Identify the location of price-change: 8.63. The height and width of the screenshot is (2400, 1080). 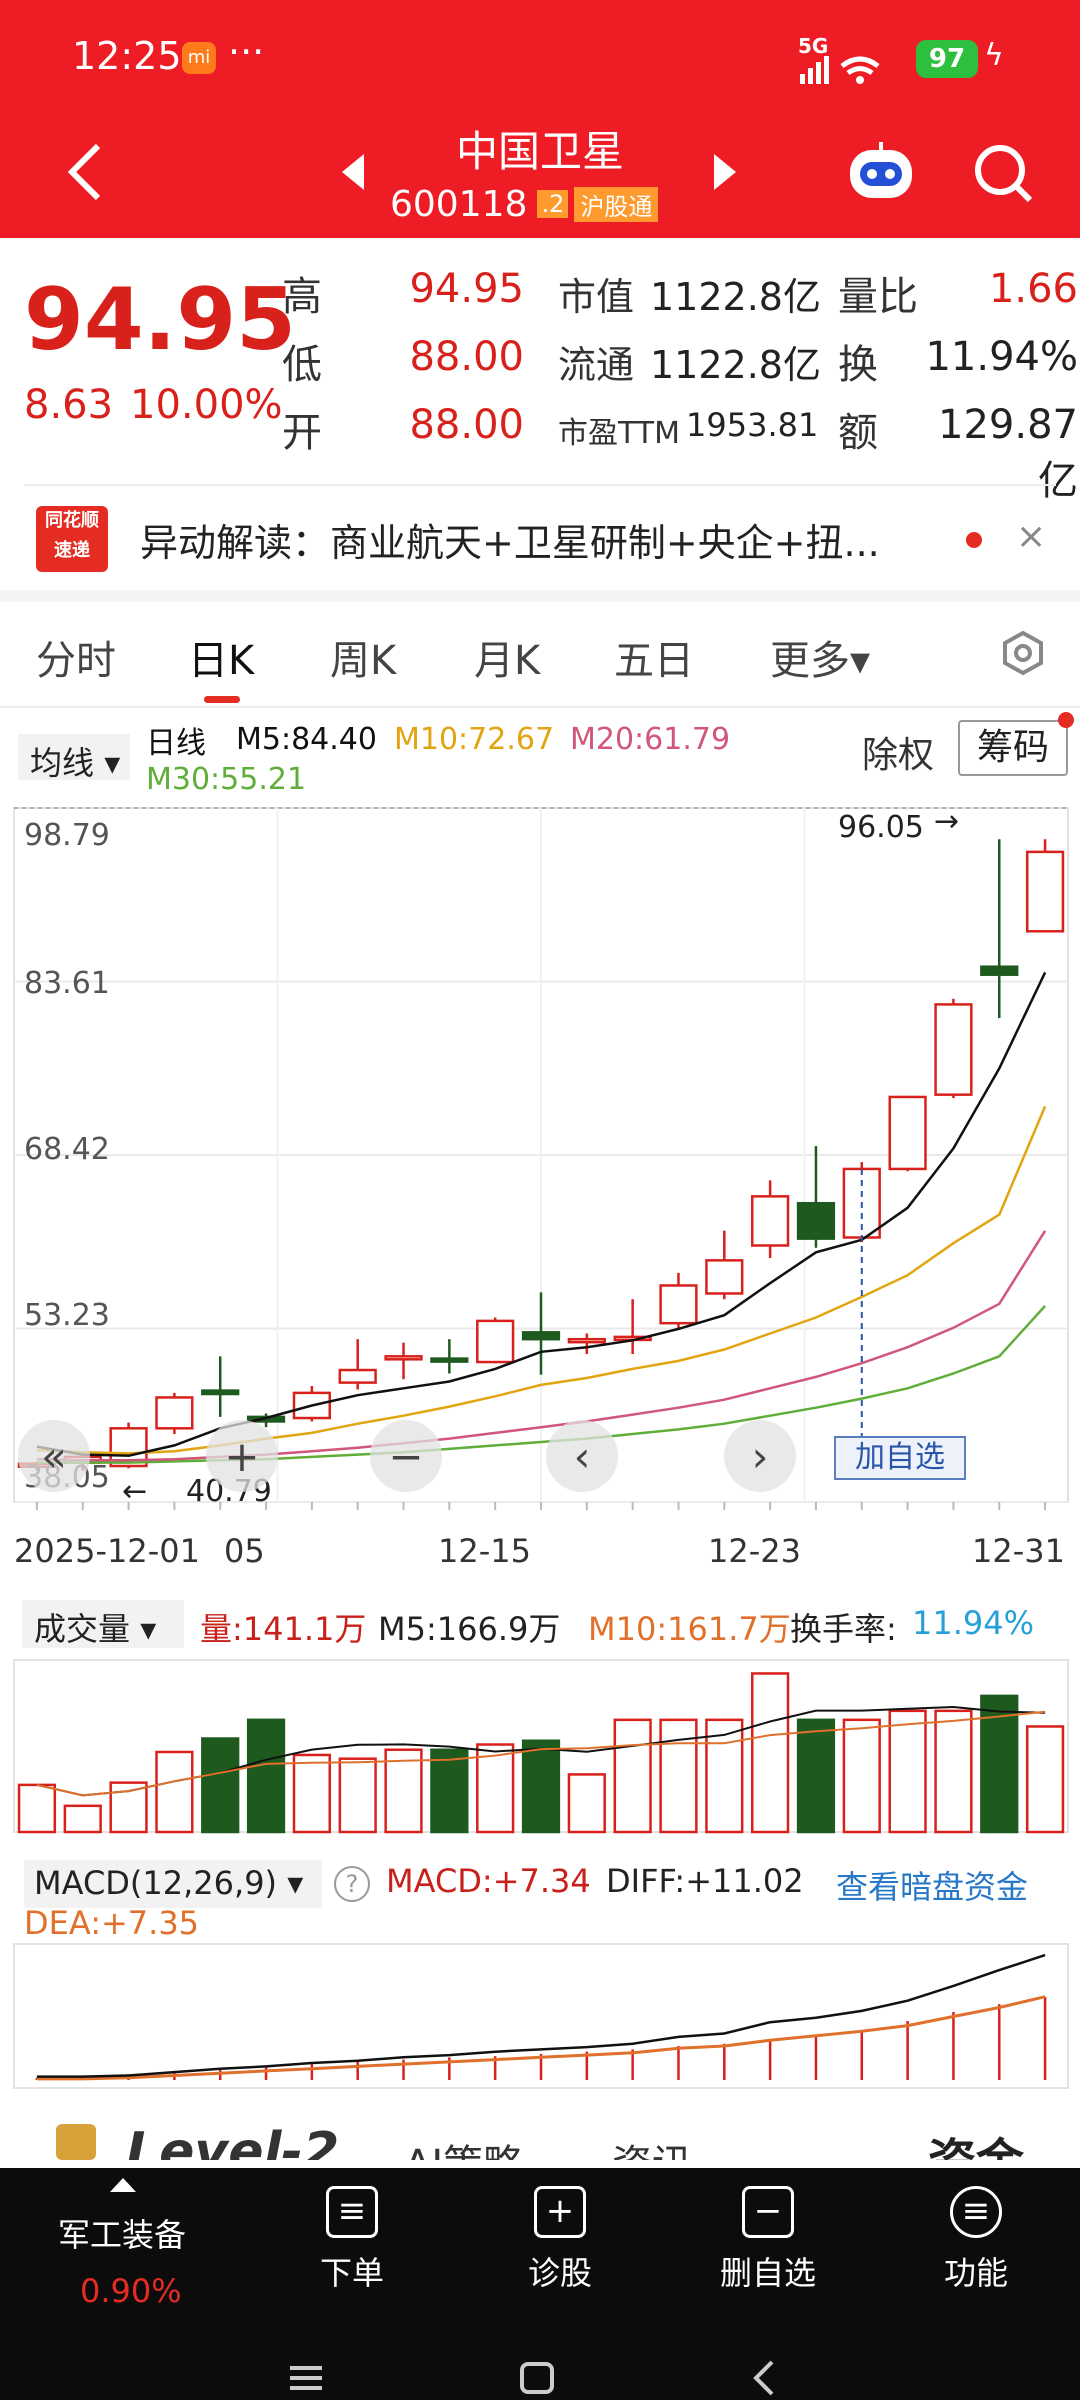
(69, 405).